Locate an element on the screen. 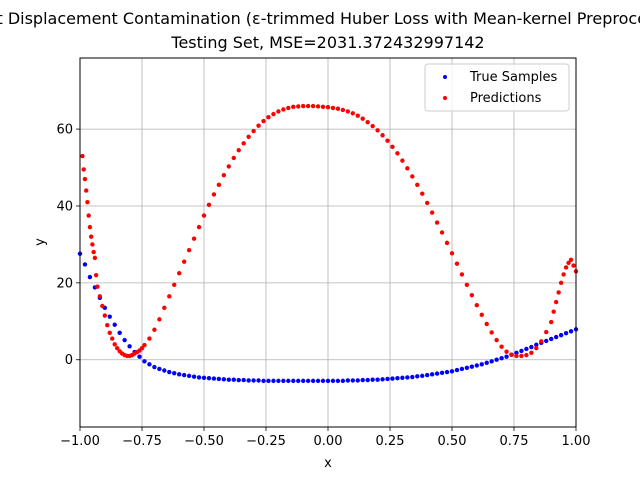 The image size is (640, 480). legend: True Samples Predictions is located at coordinates (497, 87).